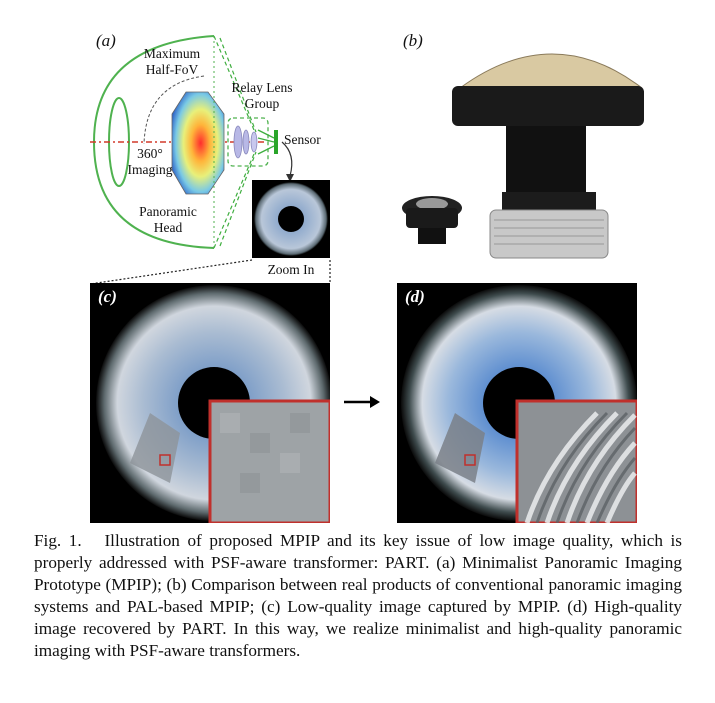 Image resolution: width=715 pixels, height=703 pixels. What do you see at coordinates (523, 156) in the screenshot?
I see `product-photo` at bounding box center [523, 156].